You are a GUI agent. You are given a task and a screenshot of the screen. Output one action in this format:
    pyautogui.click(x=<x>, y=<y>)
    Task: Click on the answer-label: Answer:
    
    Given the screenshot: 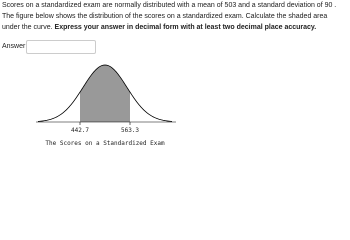 What is the action you would take?
    pyautogui.click(x=15, y=46)
    